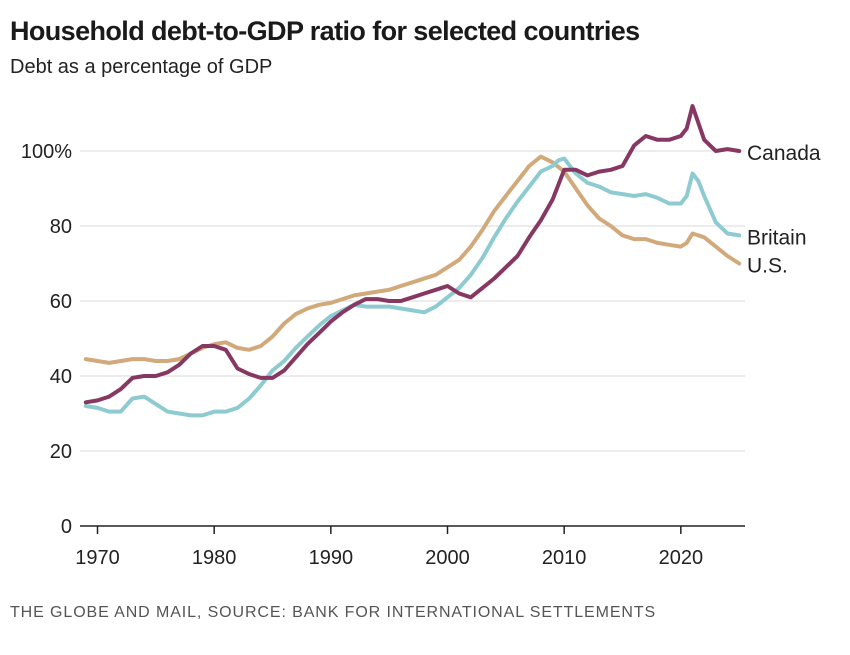 Image resolution: width=850 pixels, height=655 pixels. Describe the element at coordinates (447, 558) in the screenshot. I see `x-tick-label-2000: 2000` at that location.